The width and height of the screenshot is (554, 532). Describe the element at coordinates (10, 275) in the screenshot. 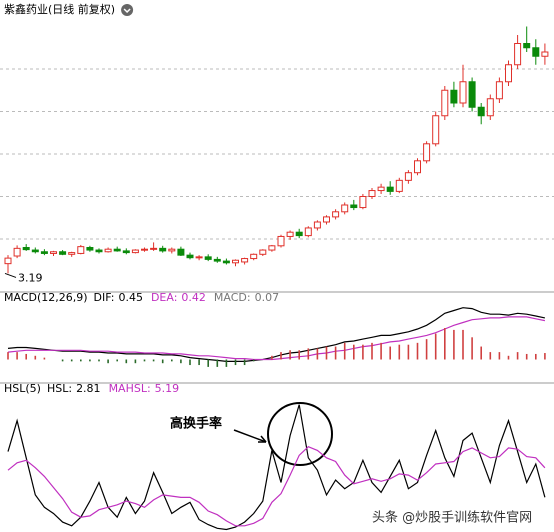

I see `low-marker` at that location.